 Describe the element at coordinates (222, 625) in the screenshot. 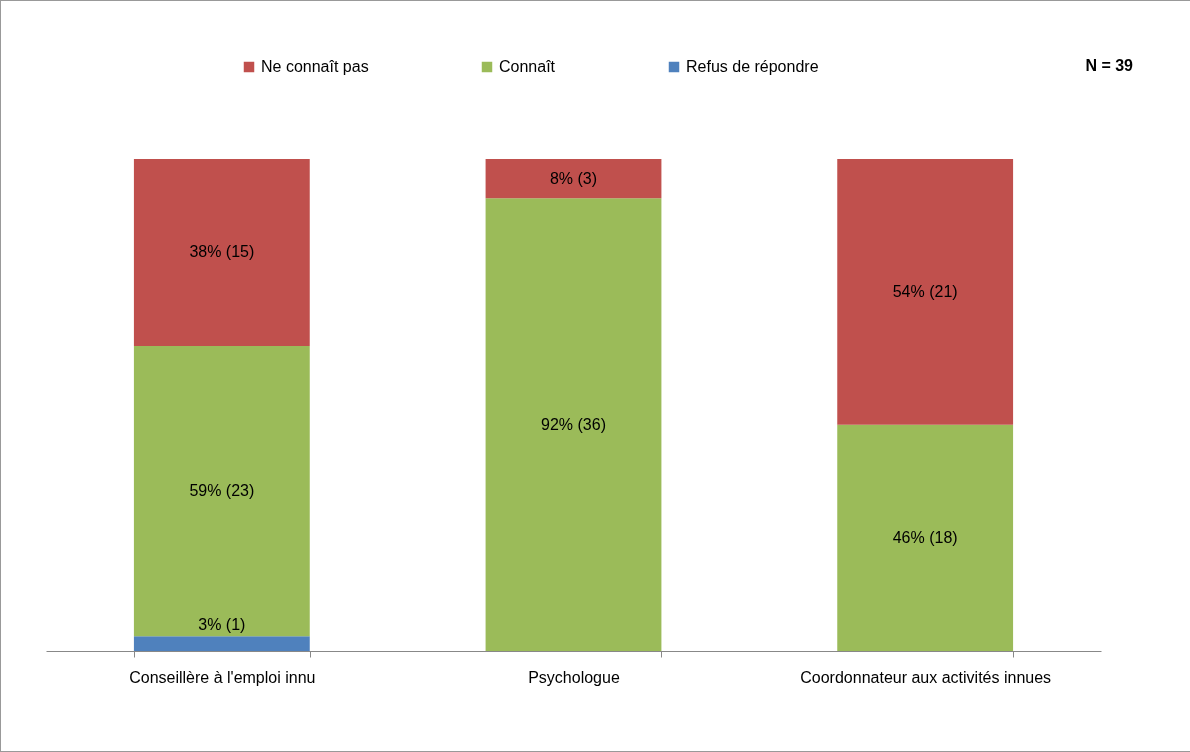

I see `data-label: 3% (1)` at that location.